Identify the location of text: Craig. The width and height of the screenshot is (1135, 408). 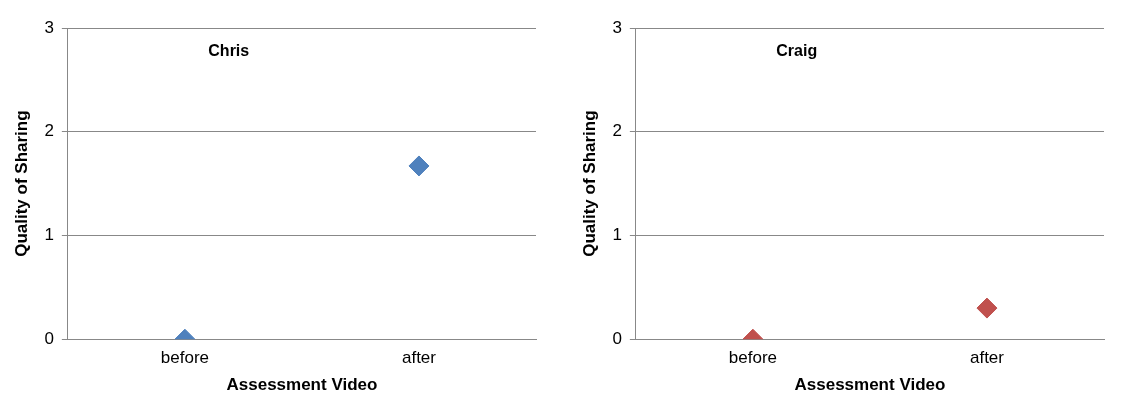
(797, 51).